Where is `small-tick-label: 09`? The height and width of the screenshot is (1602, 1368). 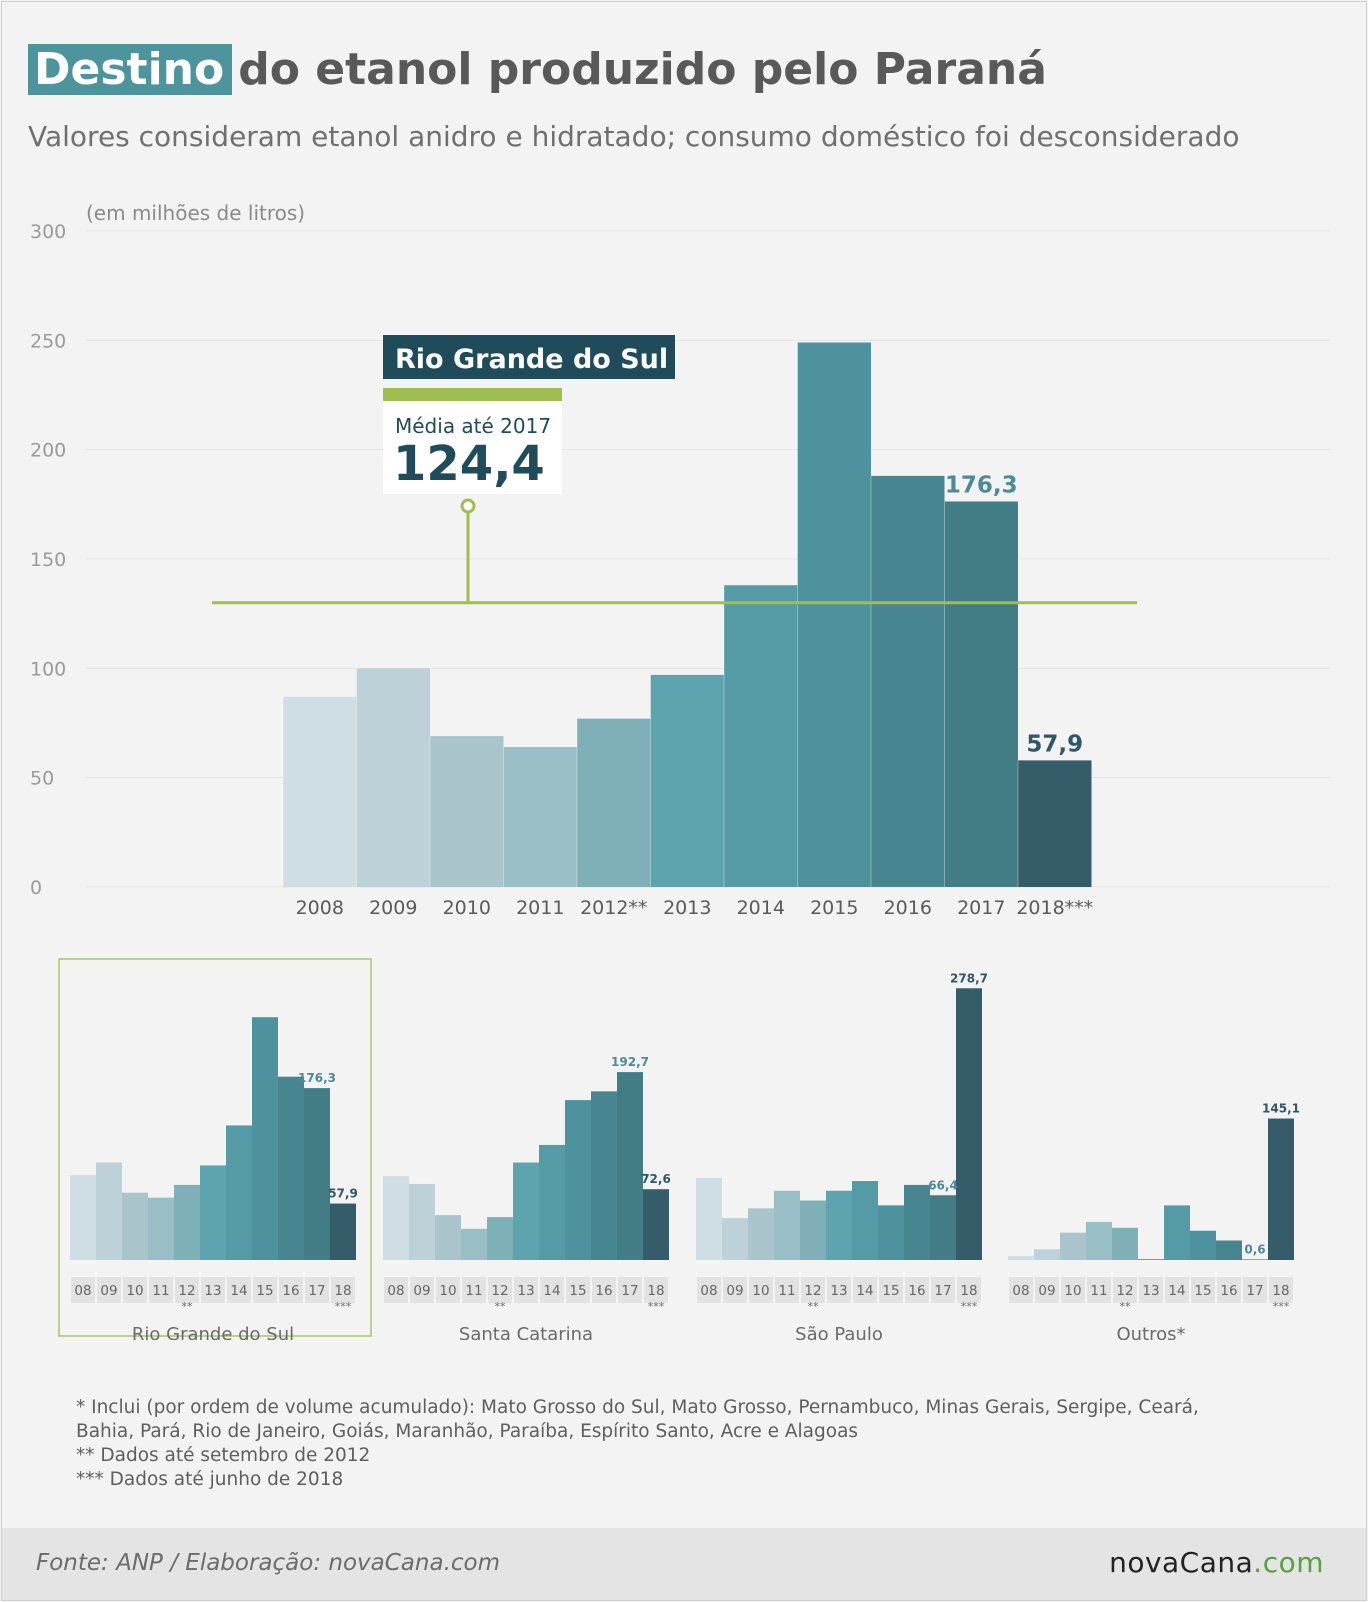 small-tick-label: 09 is located at coordinates (734, 1291).